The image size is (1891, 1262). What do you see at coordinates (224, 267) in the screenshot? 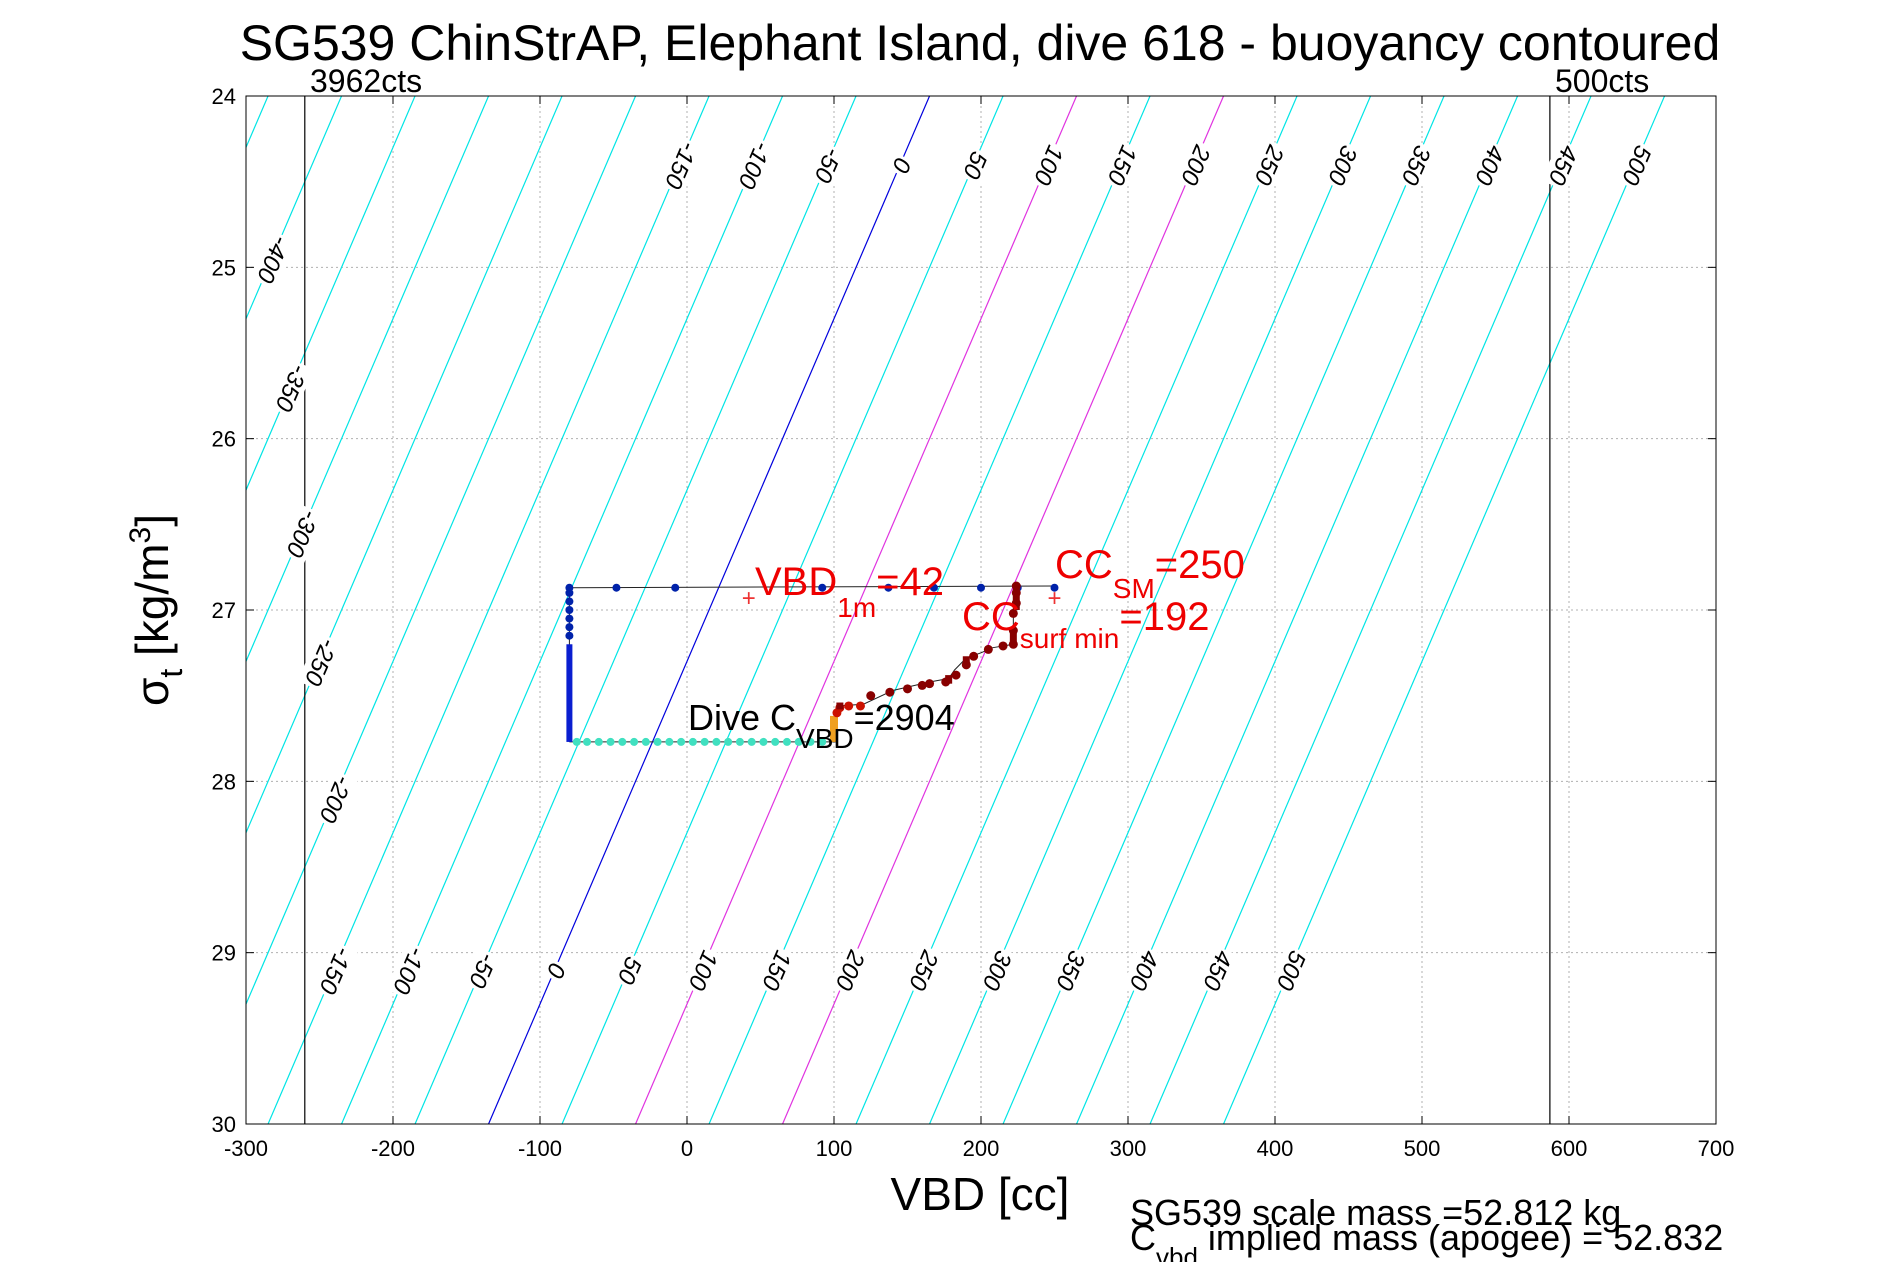
I see `y-tick-label: 25` at bounding box center [224, 267].